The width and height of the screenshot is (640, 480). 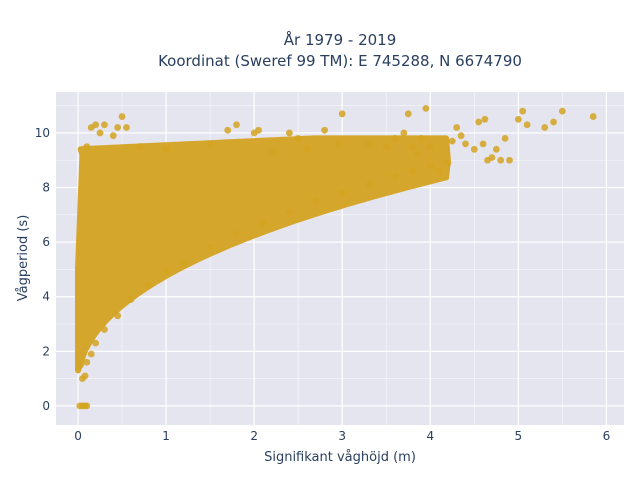 What do you see at coordinates (78, 436) in the screenshot?
I see `x-tick-label: 0` at bounding box center [78, 436].